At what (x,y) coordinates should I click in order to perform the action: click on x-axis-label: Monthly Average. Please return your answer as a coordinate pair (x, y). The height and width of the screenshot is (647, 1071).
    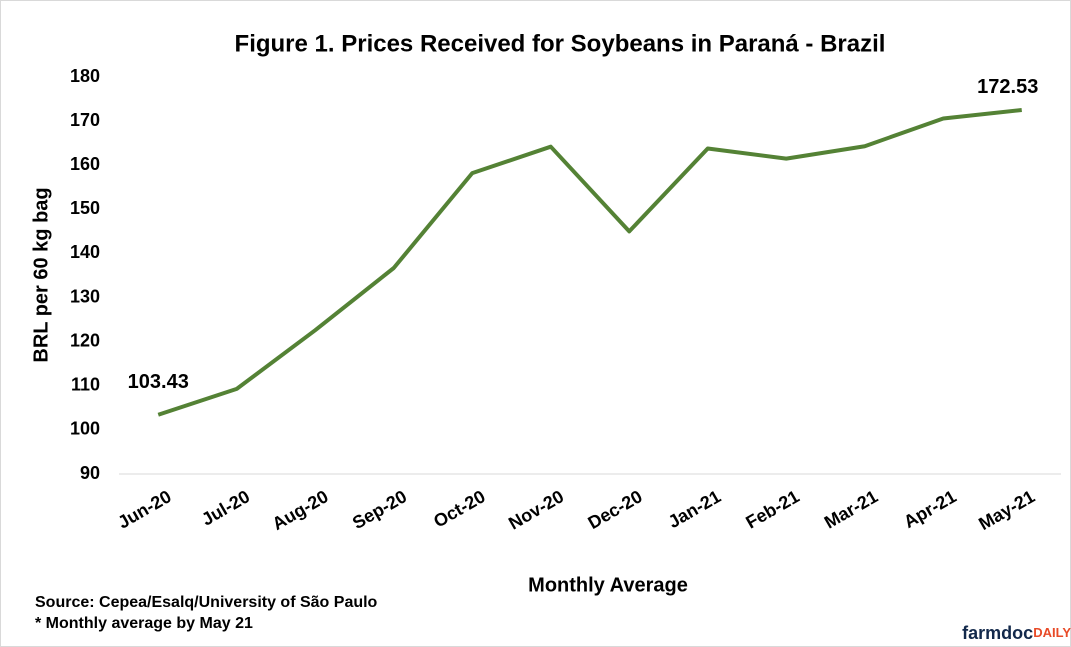
    Looking at the image, I should click on (608, 585).